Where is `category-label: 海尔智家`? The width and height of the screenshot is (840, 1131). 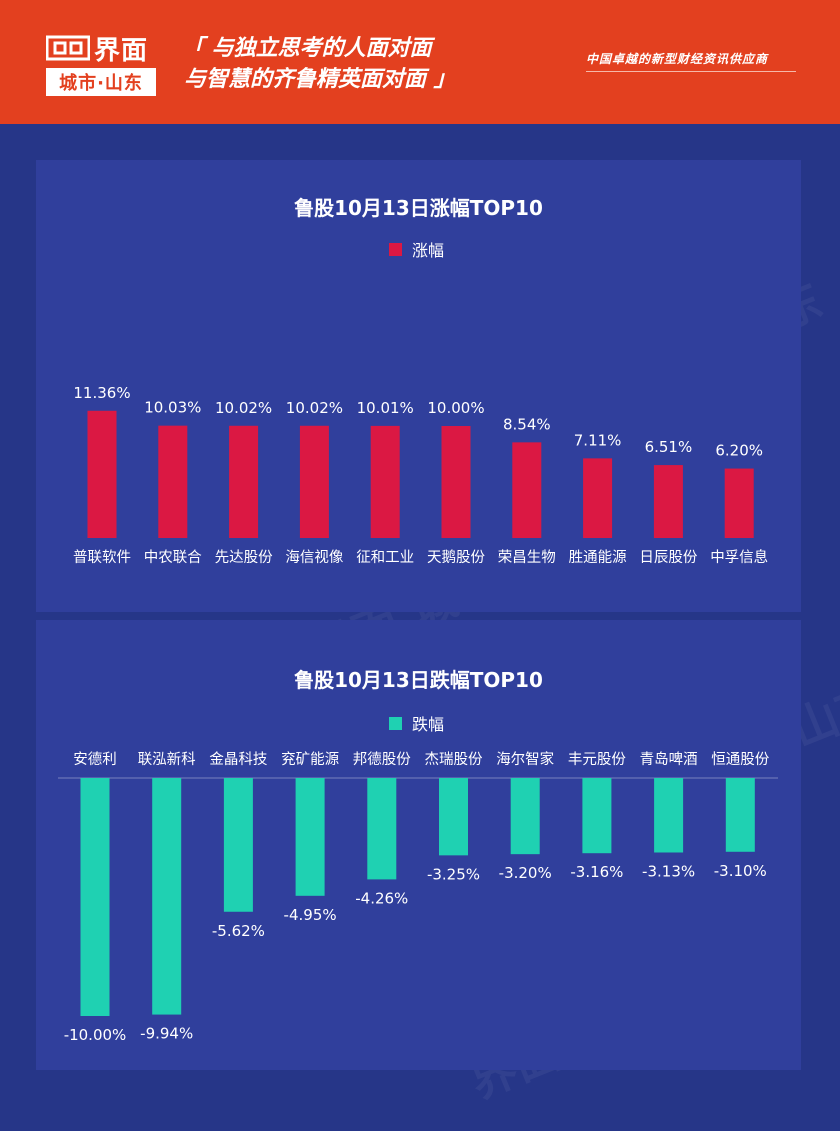 category-label: 海尔智家 is located at coordinates (525, 759).